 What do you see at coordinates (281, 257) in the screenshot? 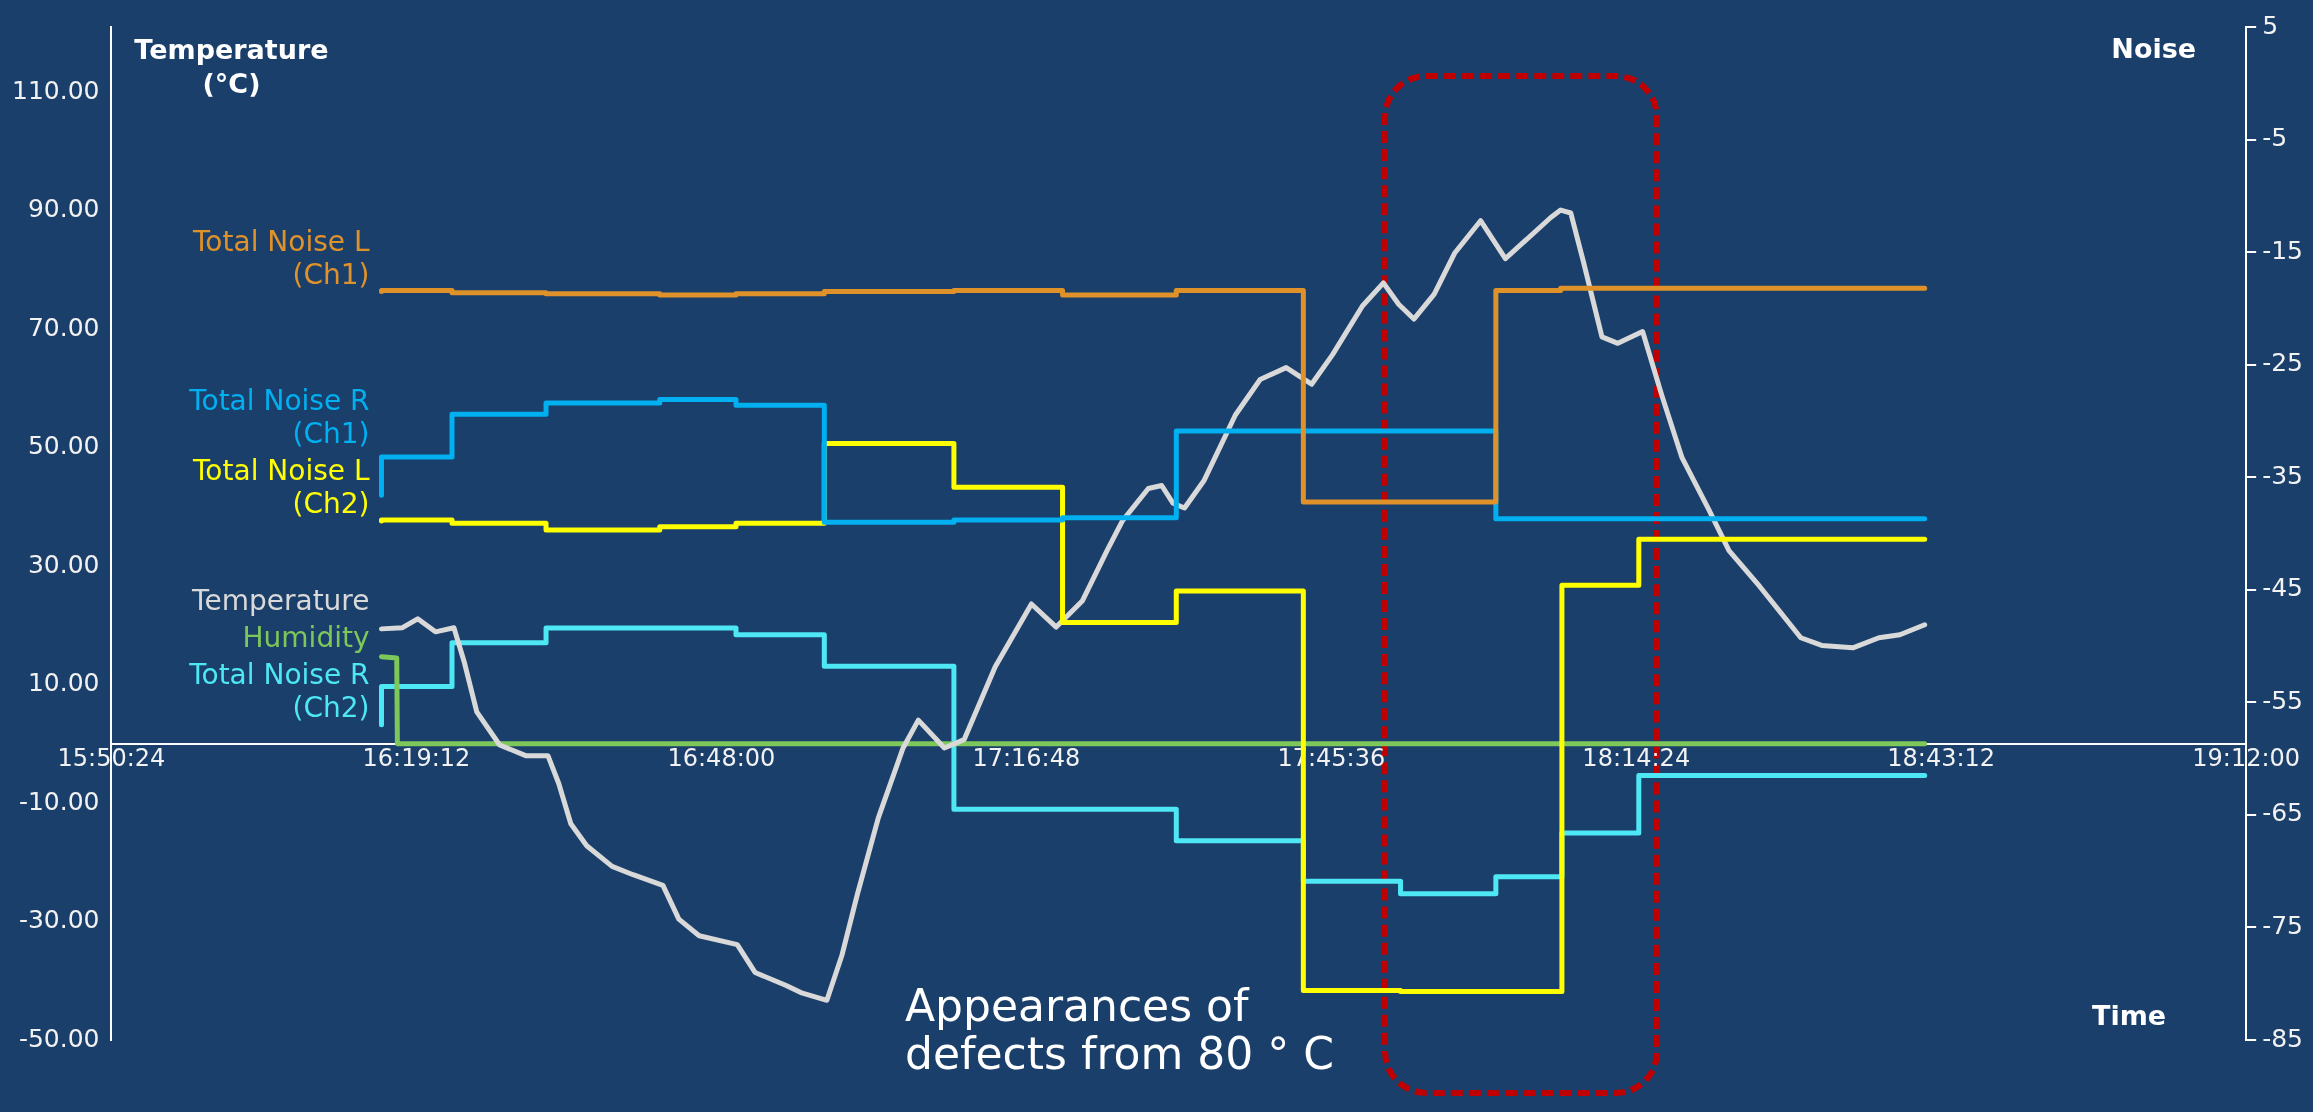
I see `series-label: Total Noise L (Ch1)` at bounding box center [281, 257].